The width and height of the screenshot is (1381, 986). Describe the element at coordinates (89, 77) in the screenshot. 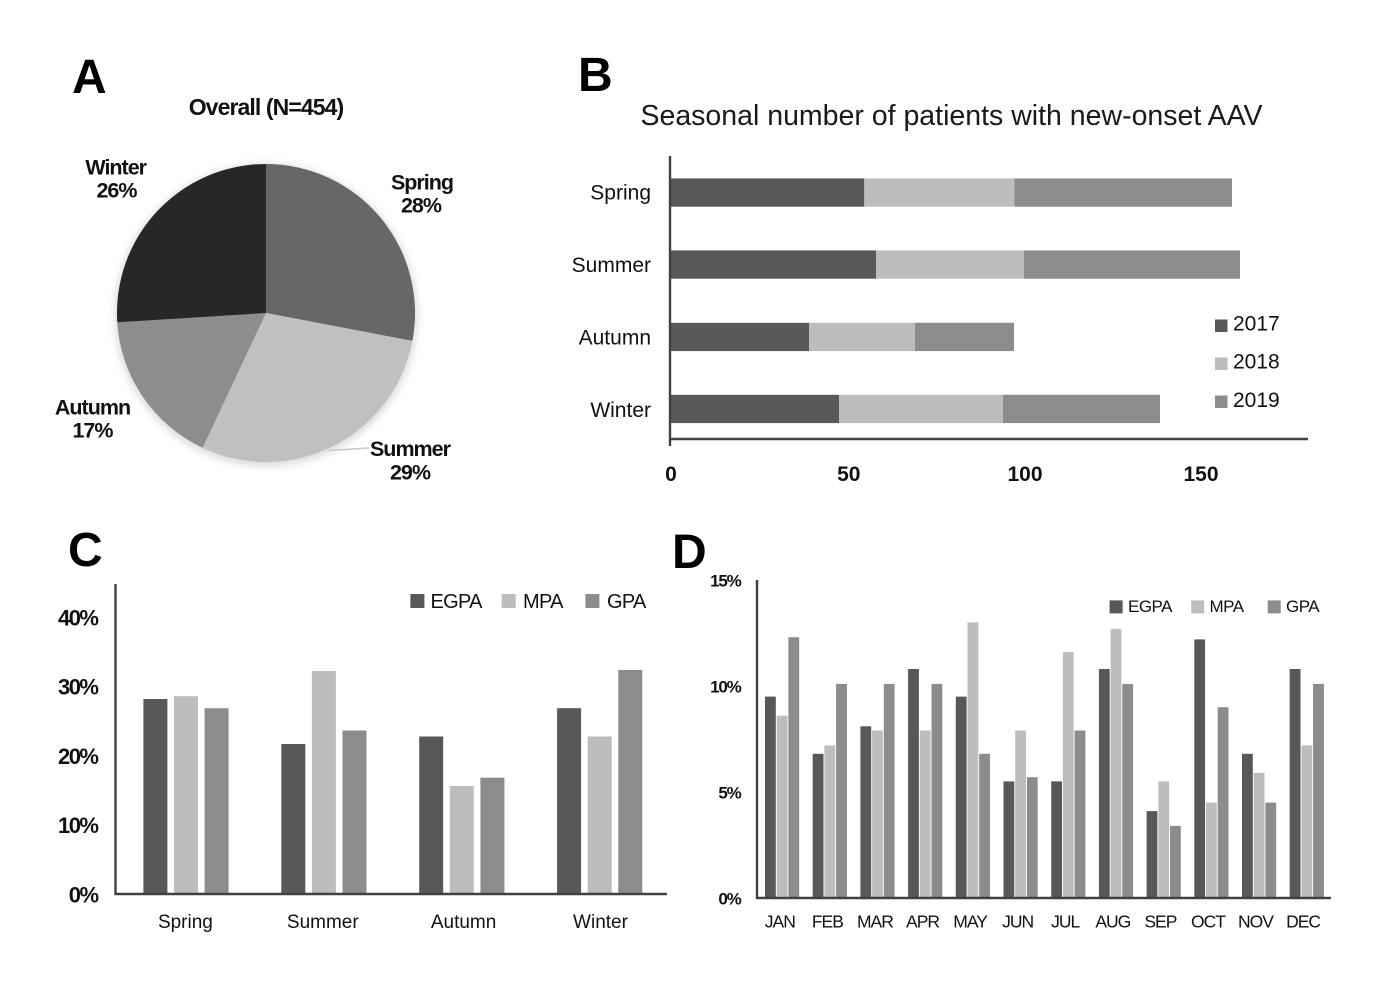

I see `svg-text: A` at that location.